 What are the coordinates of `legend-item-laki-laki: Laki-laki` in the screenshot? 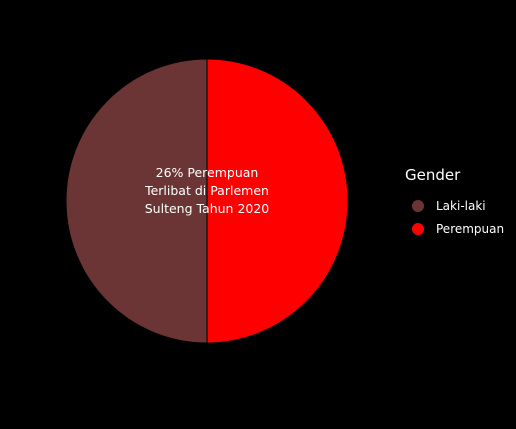 It's located at (454, 205).